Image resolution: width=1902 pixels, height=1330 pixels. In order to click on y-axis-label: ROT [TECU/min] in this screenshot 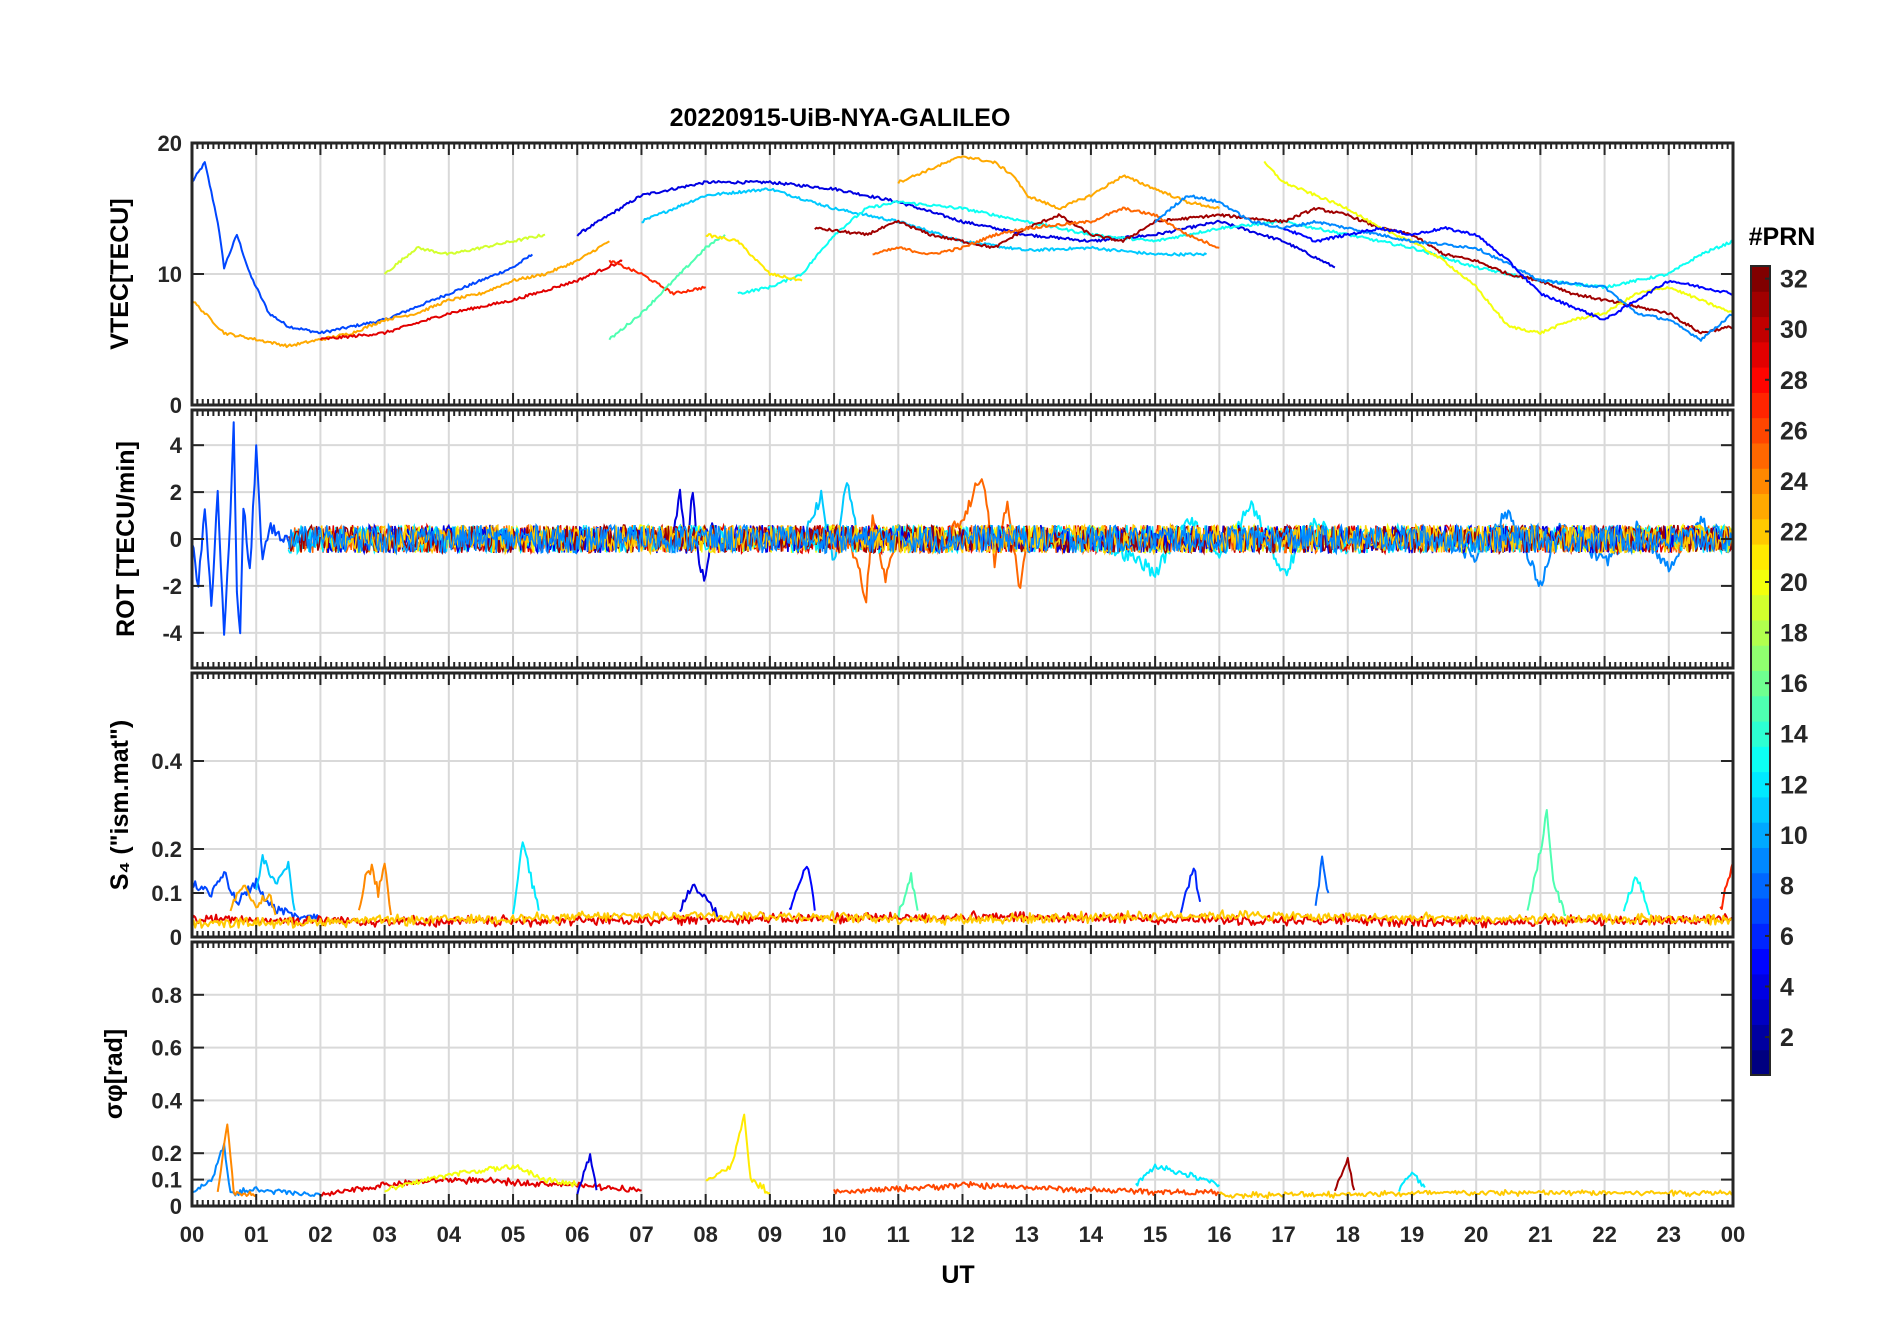, I will do `click(126, 539)`.